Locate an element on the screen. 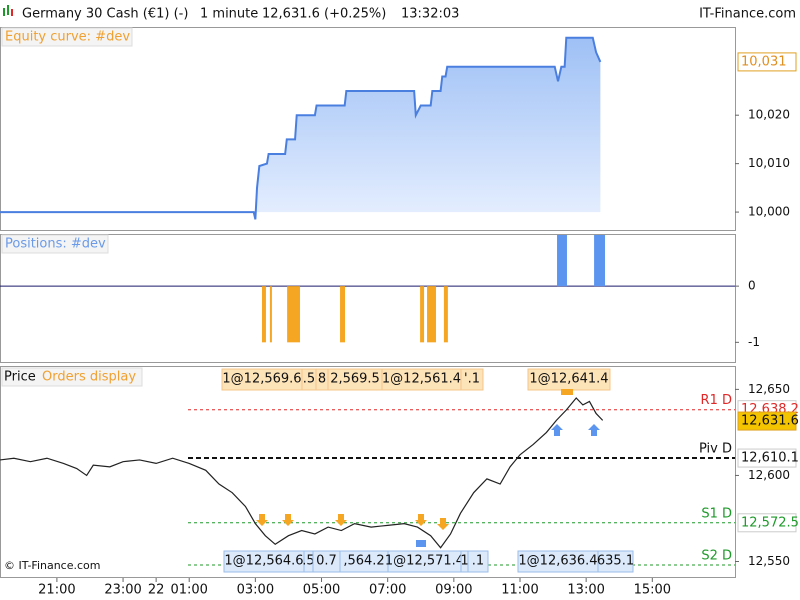 The height and width of the screenshot is (600, 800). x-tick-label: 05:00 is located at coordinates (321, 590).